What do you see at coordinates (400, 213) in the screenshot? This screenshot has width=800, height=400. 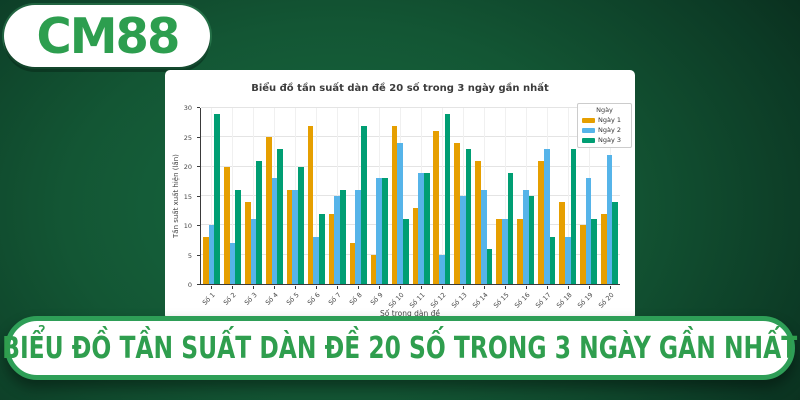 I see `bar-số-10-ngày-2` at bounding box center [400, 213].